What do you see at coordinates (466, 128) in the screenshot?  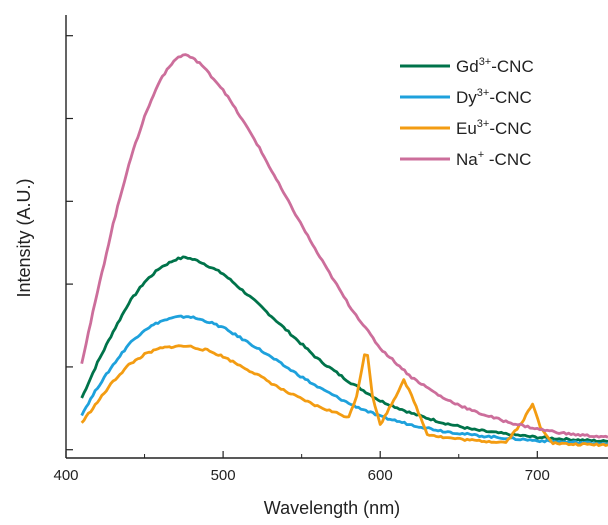 I see `legend-label-base: Eu` at bounding box center [466, 128].